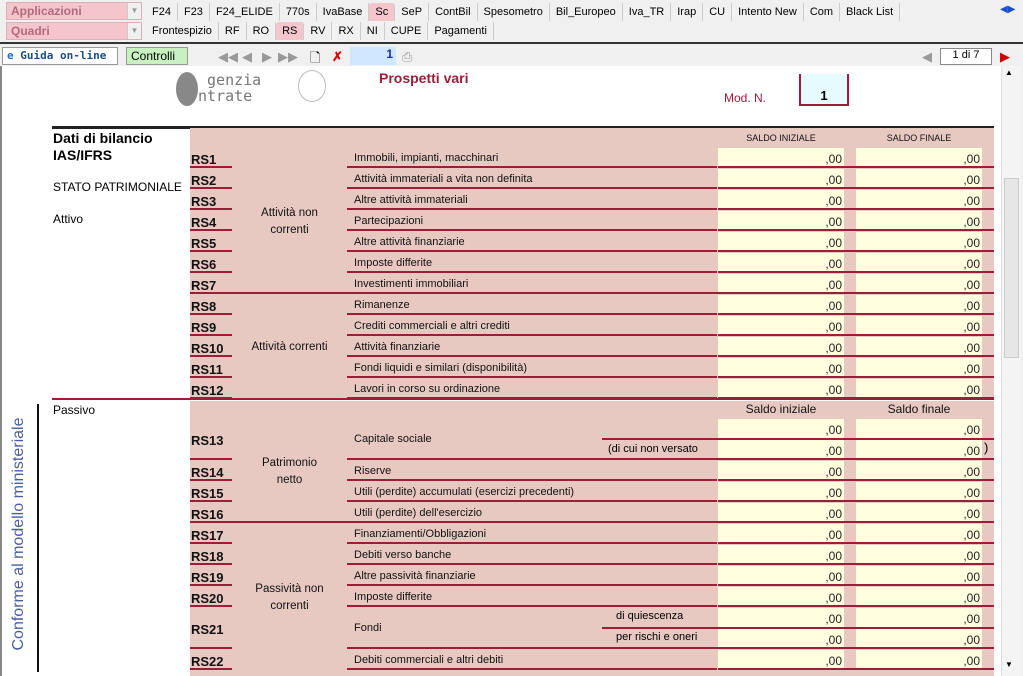 This screenshot has width=1023, height=676. What do you see at coordinates (1011, 268) in the screenshot?
I see `scrollbar-thumb` at bounding box center [1011, 268].